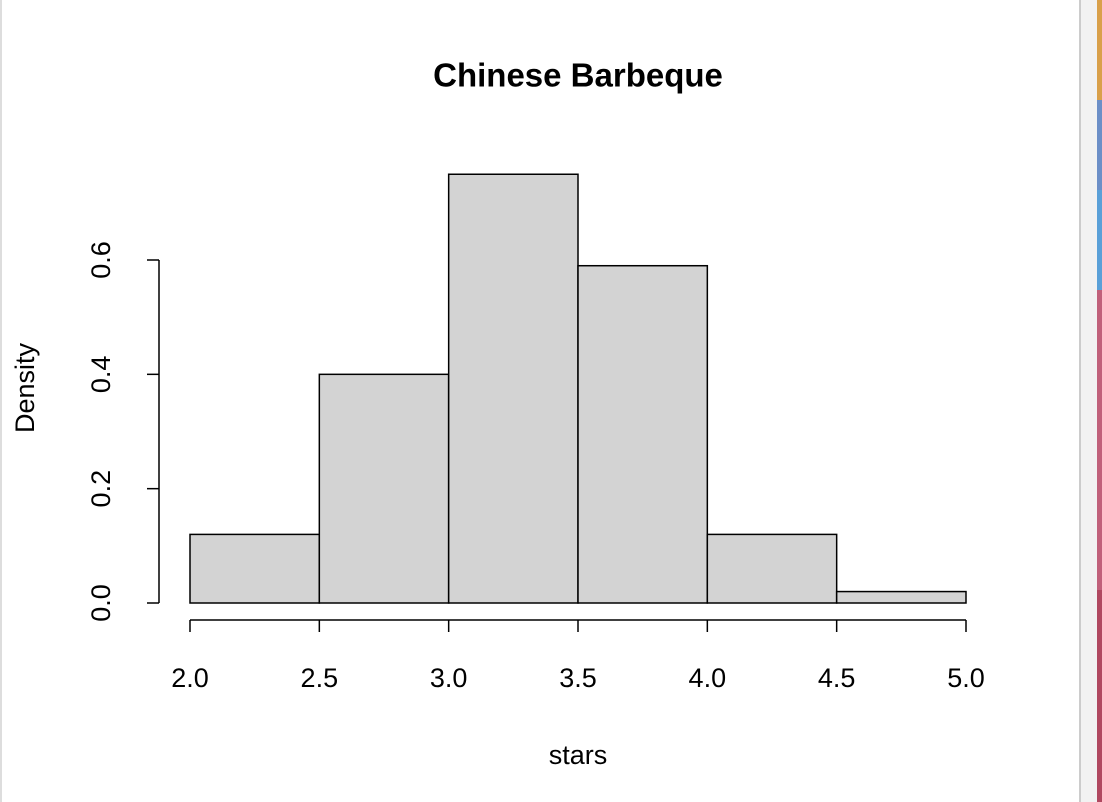 The image size is (1102, 802). What do you see at coordinates (578, 755) in the screenshot?
I see `x-axis-label: stars` at bounding box center [578, 755].